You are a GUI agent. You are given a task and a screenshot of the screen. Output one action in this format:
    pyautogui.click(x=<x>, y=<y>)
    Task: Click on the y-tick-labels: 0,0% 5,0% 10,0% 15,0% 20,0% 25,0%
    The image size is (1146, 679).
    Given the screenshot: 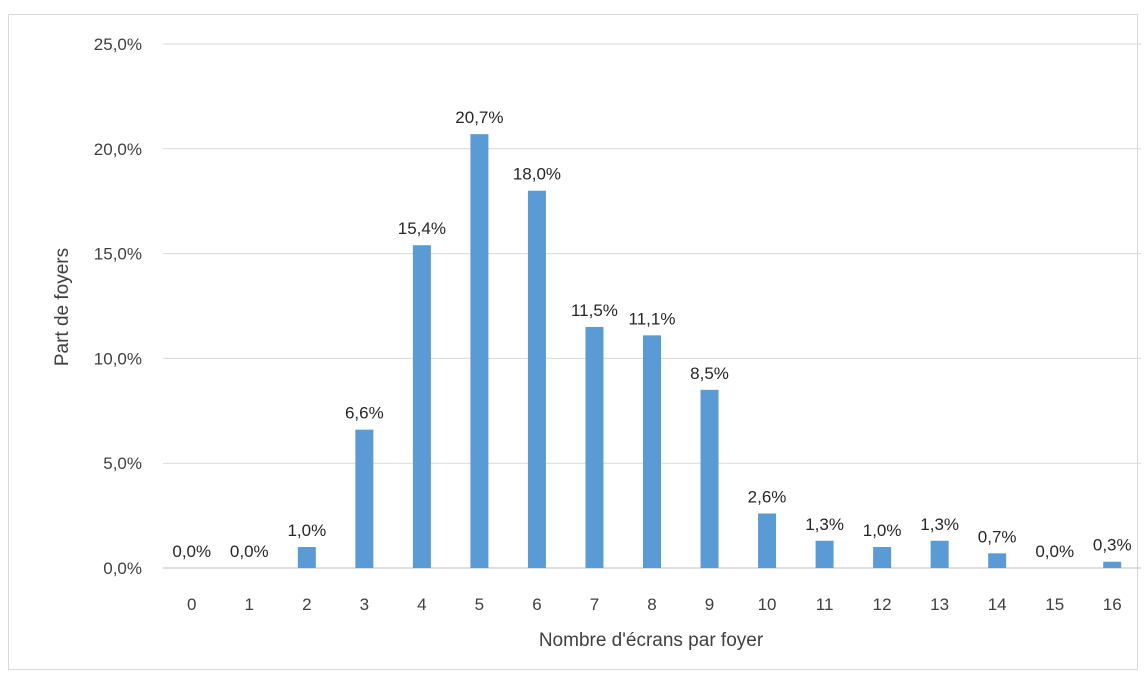 What is the action you would take?
    pyautogui.click(x=118, y=306)
    